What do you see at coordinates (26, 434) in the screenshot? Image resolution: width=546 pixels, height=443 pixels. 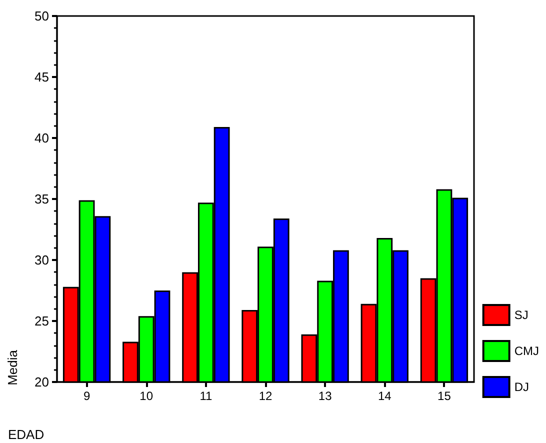 I see `x-axis-title: EDAD` at bounding box center [26, 434].